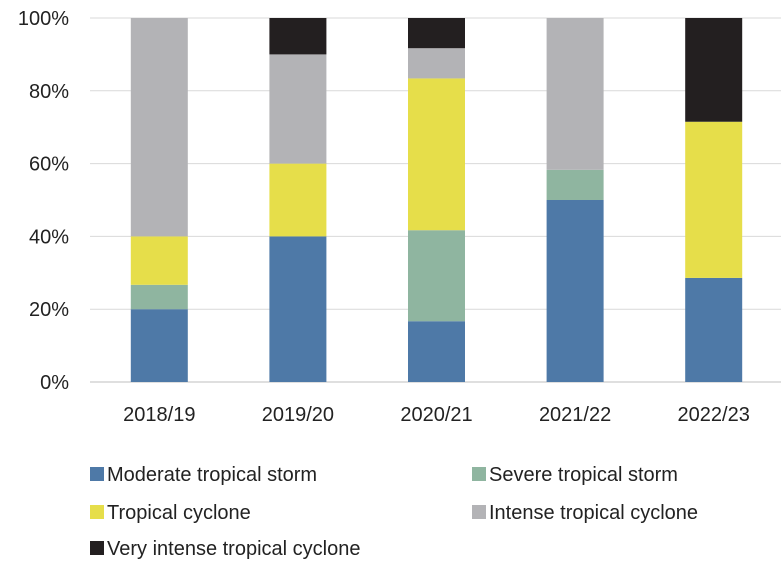 This screenshot has height=569, width=783. Describe the element at coordinates (575, 415) in the screenshot. I see `x-tick-label: 2021/22` at that location.